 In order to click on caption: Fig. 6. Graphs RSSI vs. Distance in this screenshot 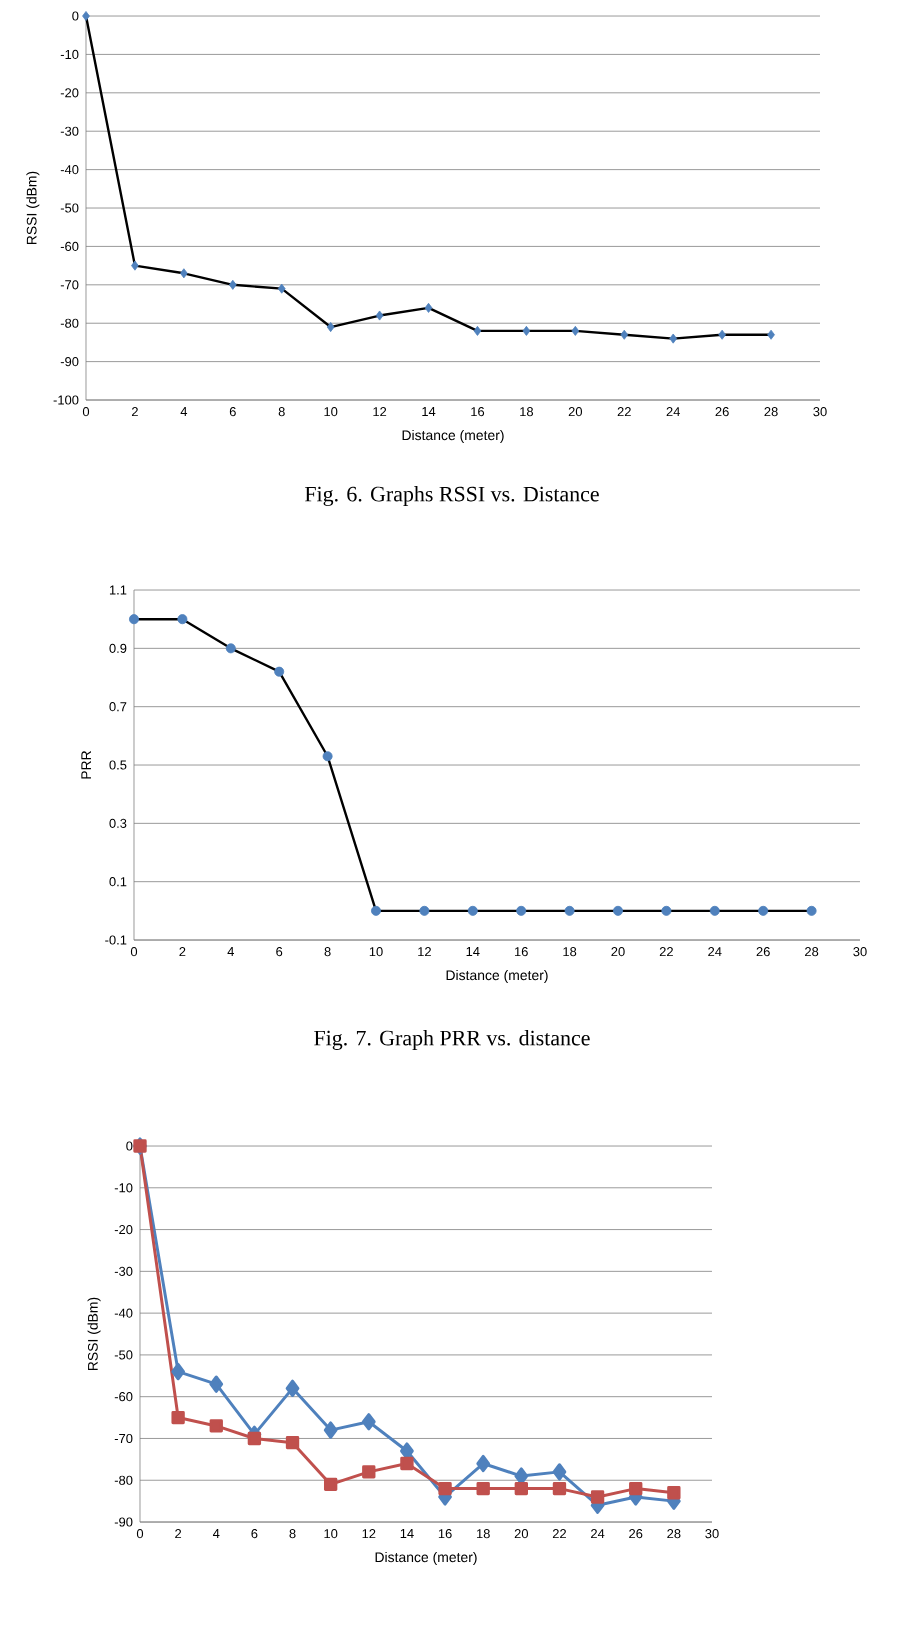, I will do `click(451, 496)`.